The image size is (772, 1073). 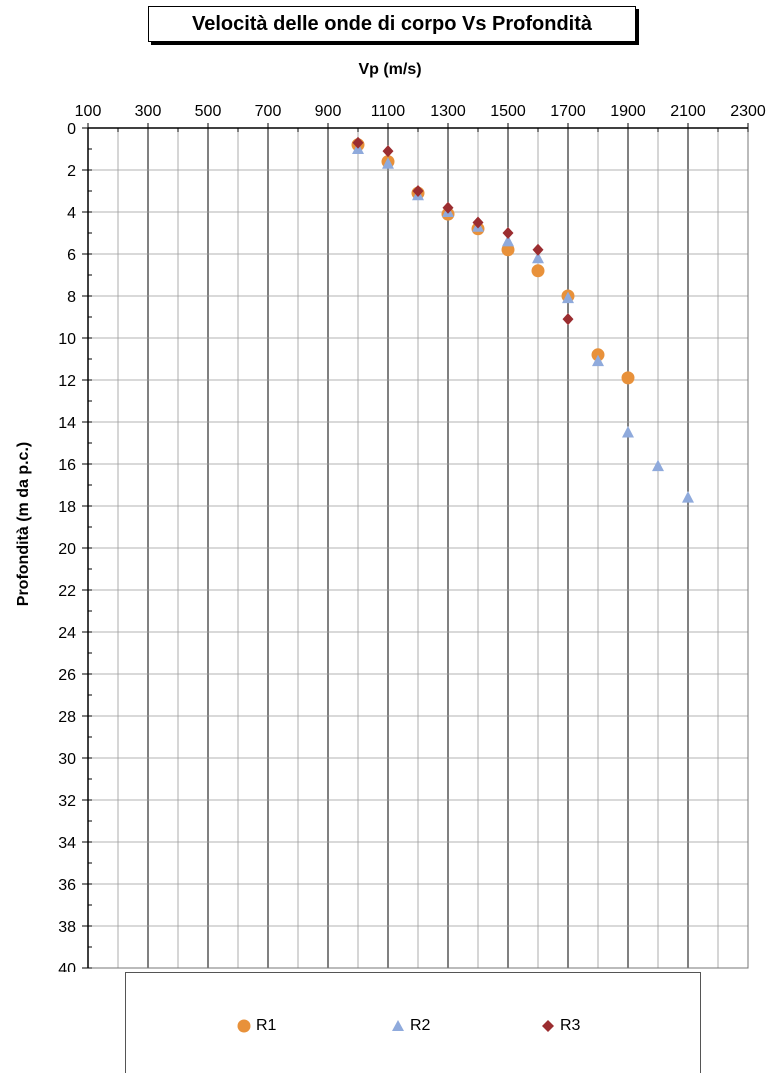 What do you see at coordinates (71, 255) in the screenshot?
I see `y-tick-label: 6` at bounding box center [71, 255].